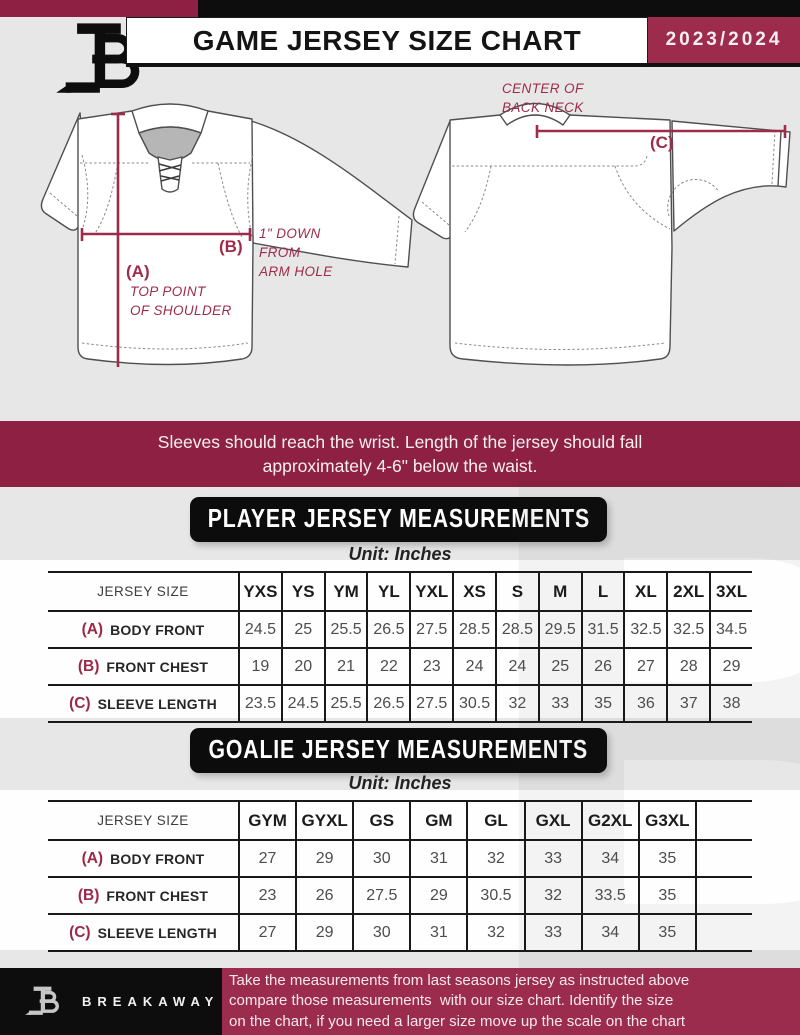 The width and height of the screenshot is (800, 1035). What do you see at coordinates (331, 194) in the screenshot?
I see `front-right-sleeve` at bounding box center [331, 194].